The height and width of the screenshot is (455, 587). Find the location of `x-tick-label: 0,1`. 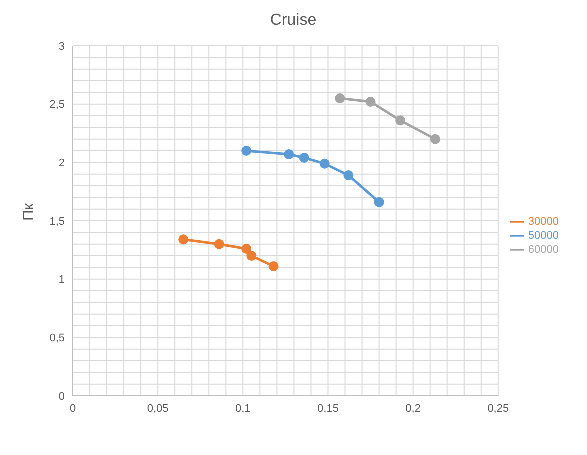

x-tick-label: 0,1 is located at coordinates (243, 408).